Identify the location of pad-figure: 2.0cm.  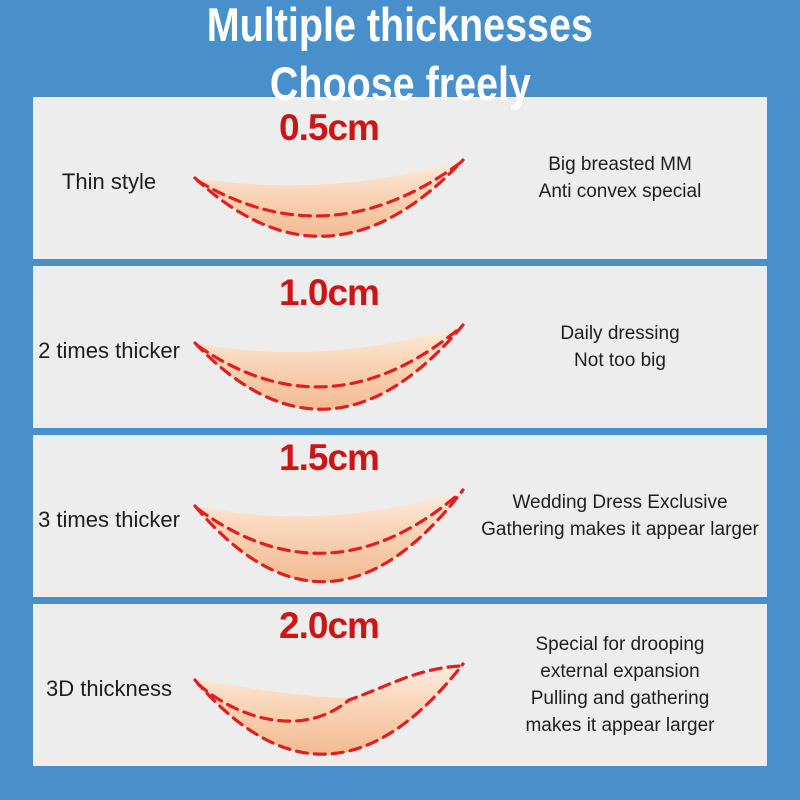
(329, 685).